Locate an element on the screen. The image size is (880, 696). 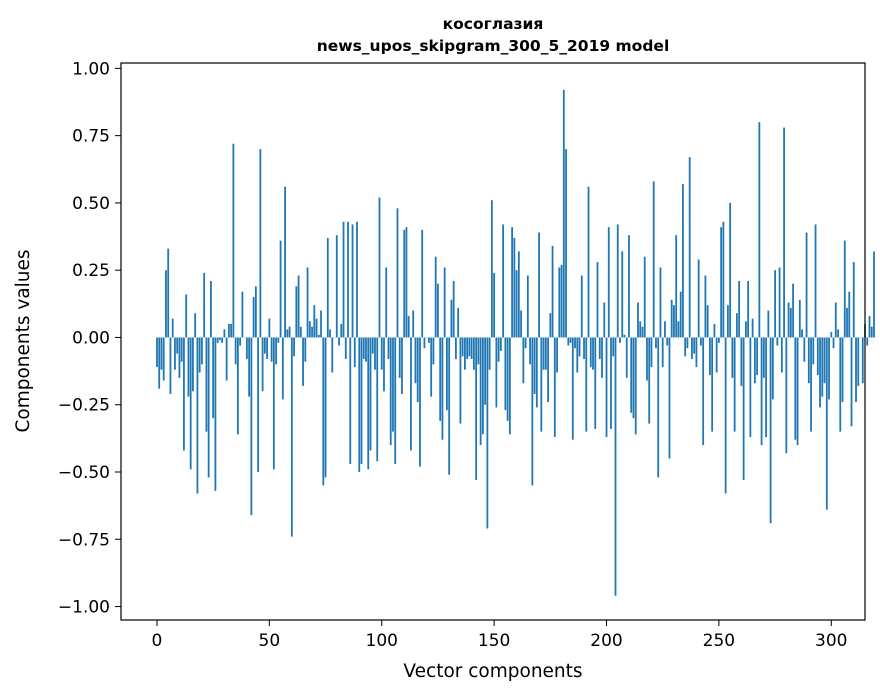
y-tick-label: −0.50 is located at coordinates (84, 473).